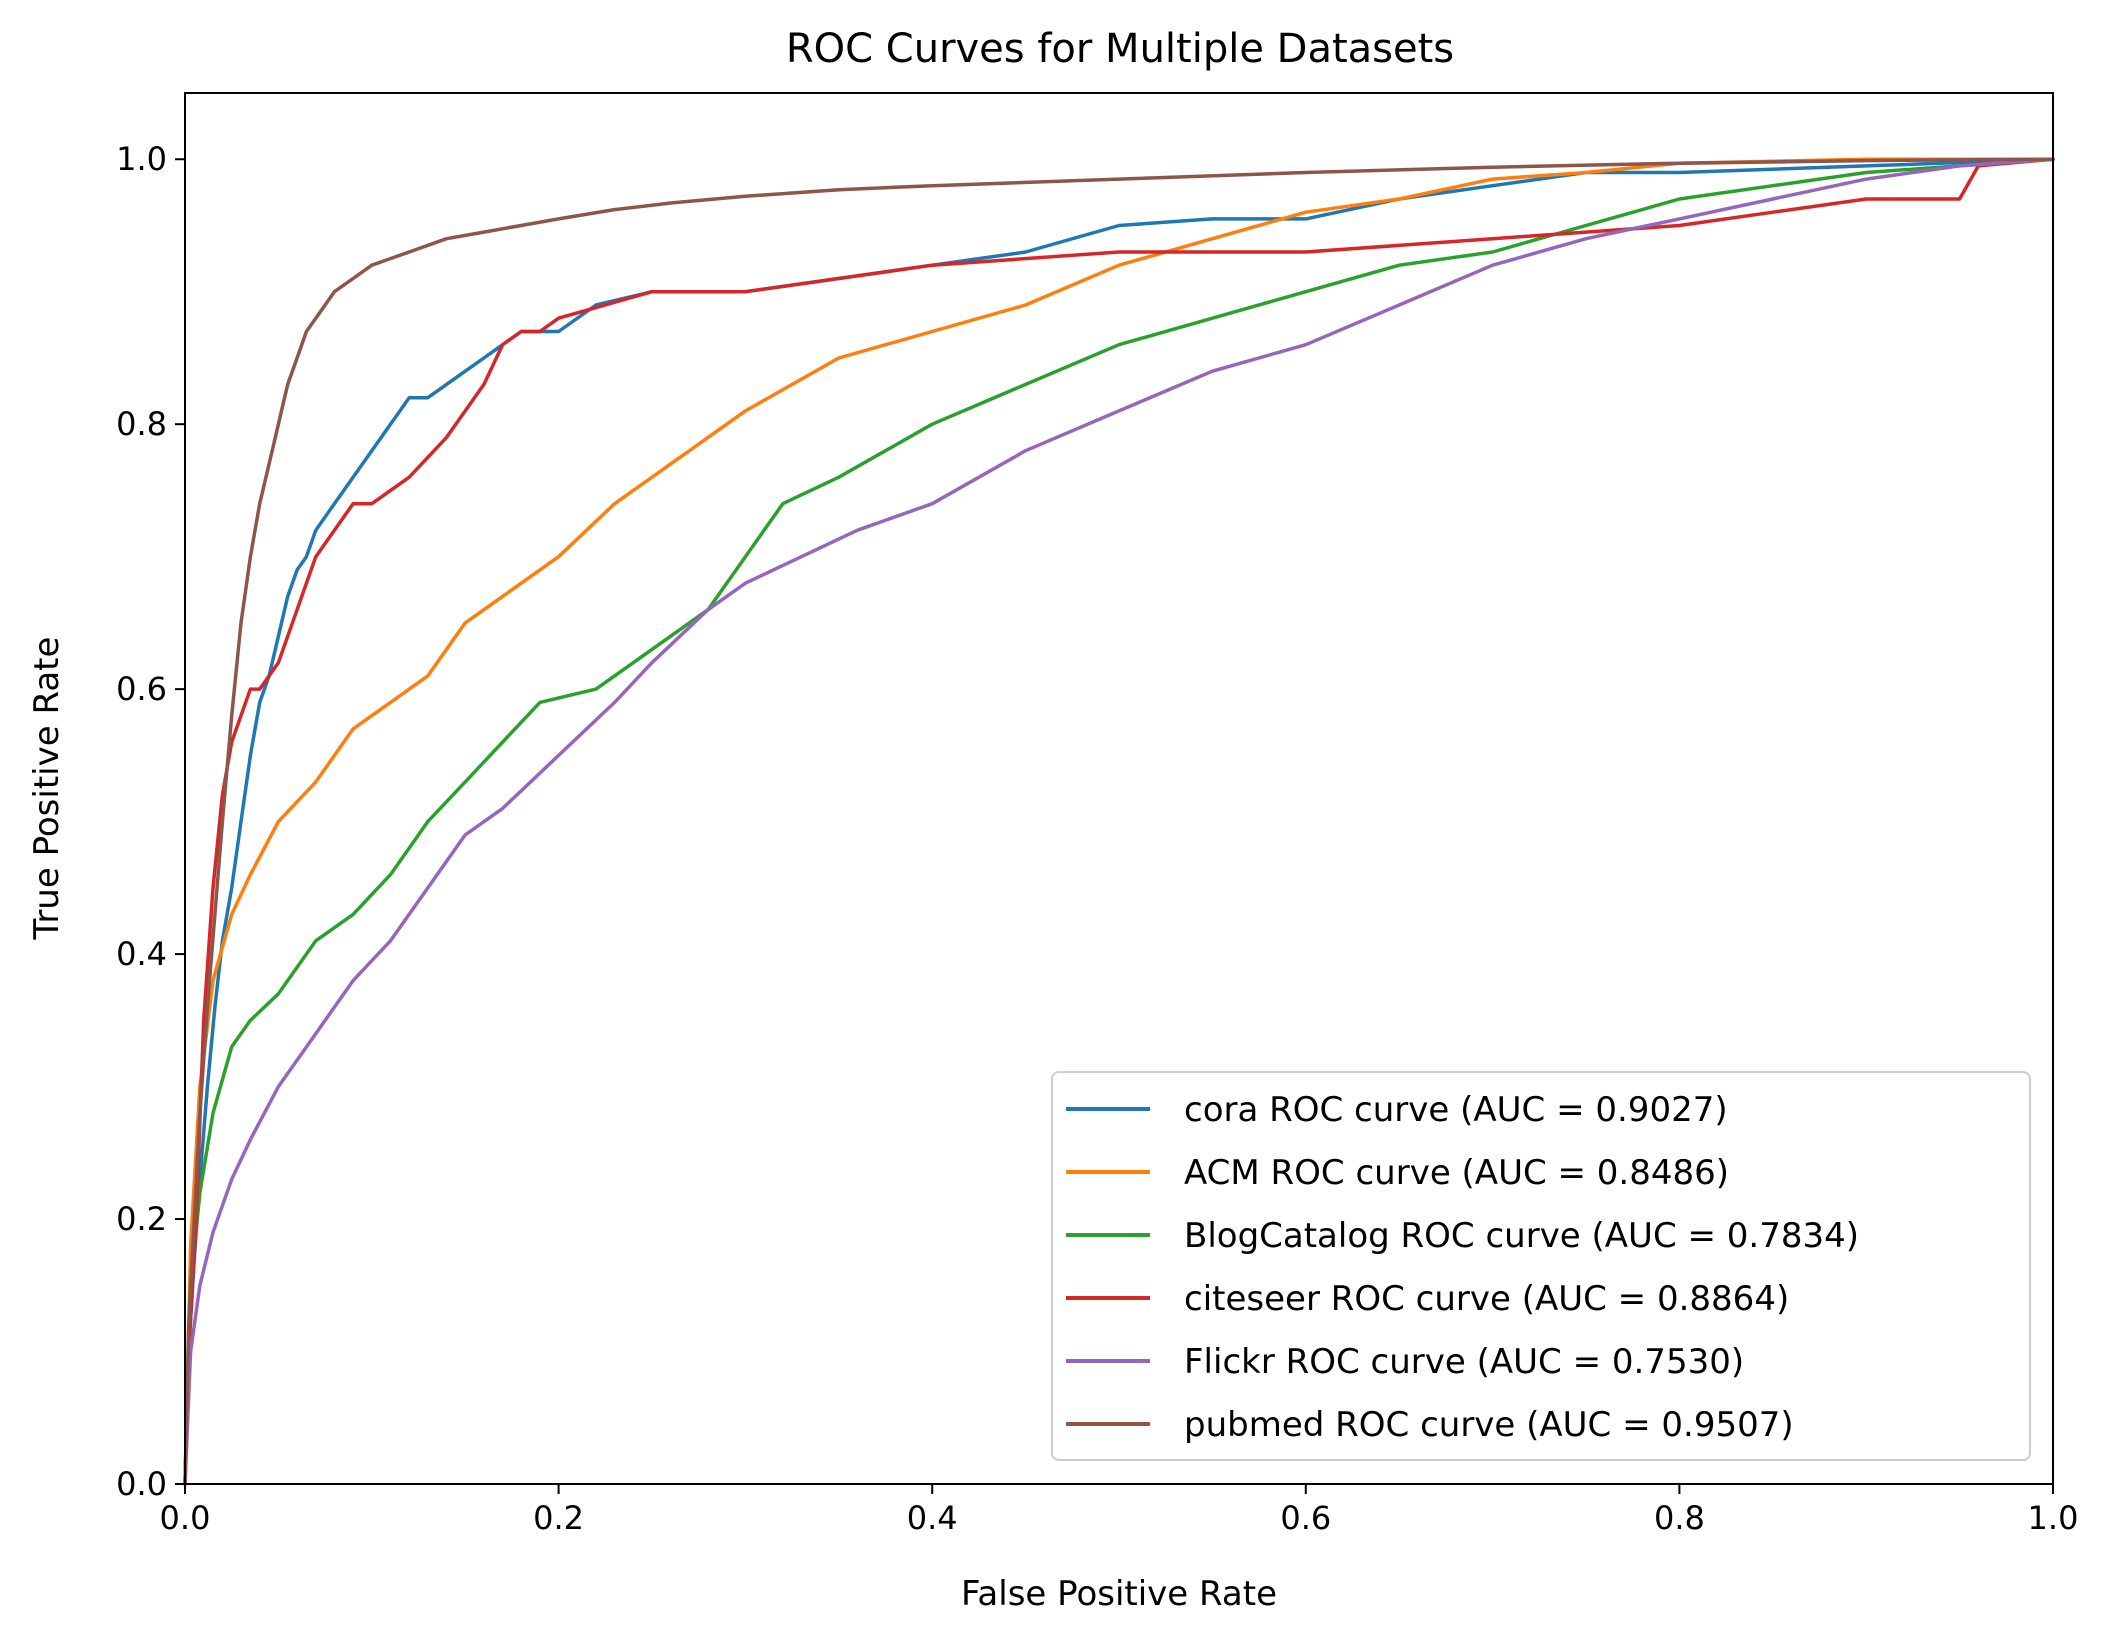 This screenshot has width=2107, height=1638. What do you see at coordinates (1120, 49) in the screenshot?
I see `chart-title: ROC Curves for Multiple Datasets` at bounding box center [1120, 49].